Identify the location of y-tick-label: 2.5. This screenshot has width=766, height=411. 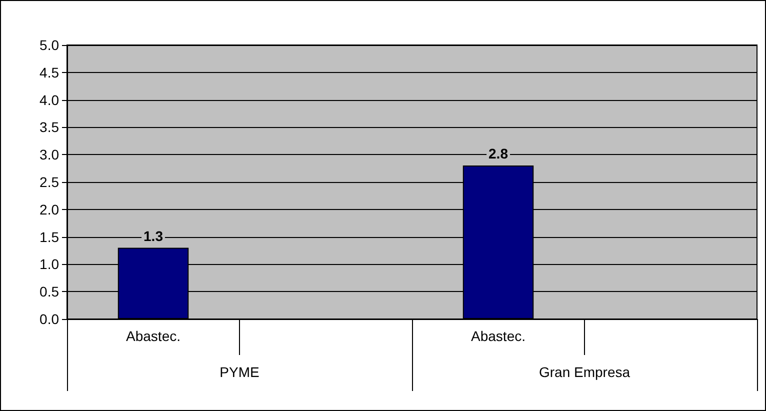
(50, 182).